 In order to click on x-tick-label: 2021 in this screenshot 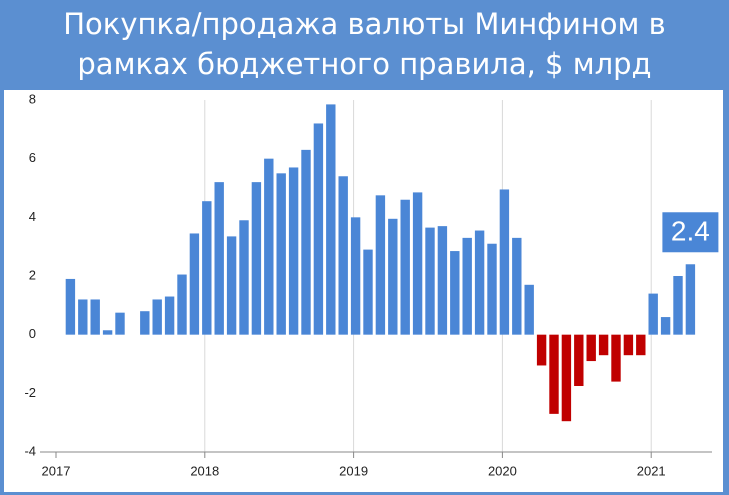, I will do `click(651, 470)`.